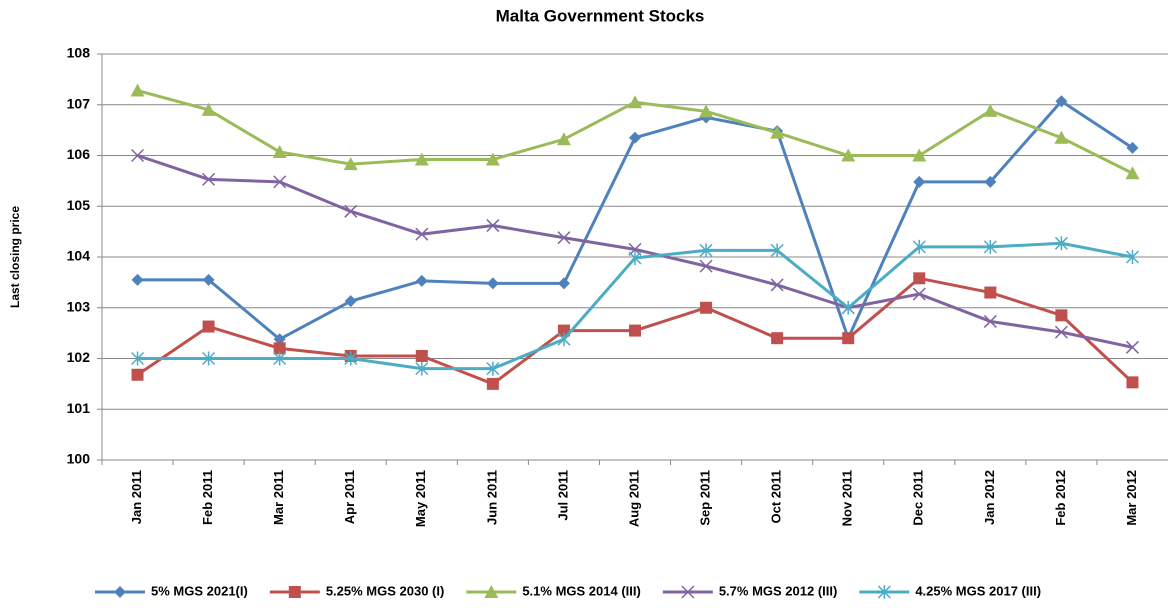  What do you see at coordinates (420, 498) in the screenshot?
I see `x-tick-label: May 2011` at bounding box center [420, 498].